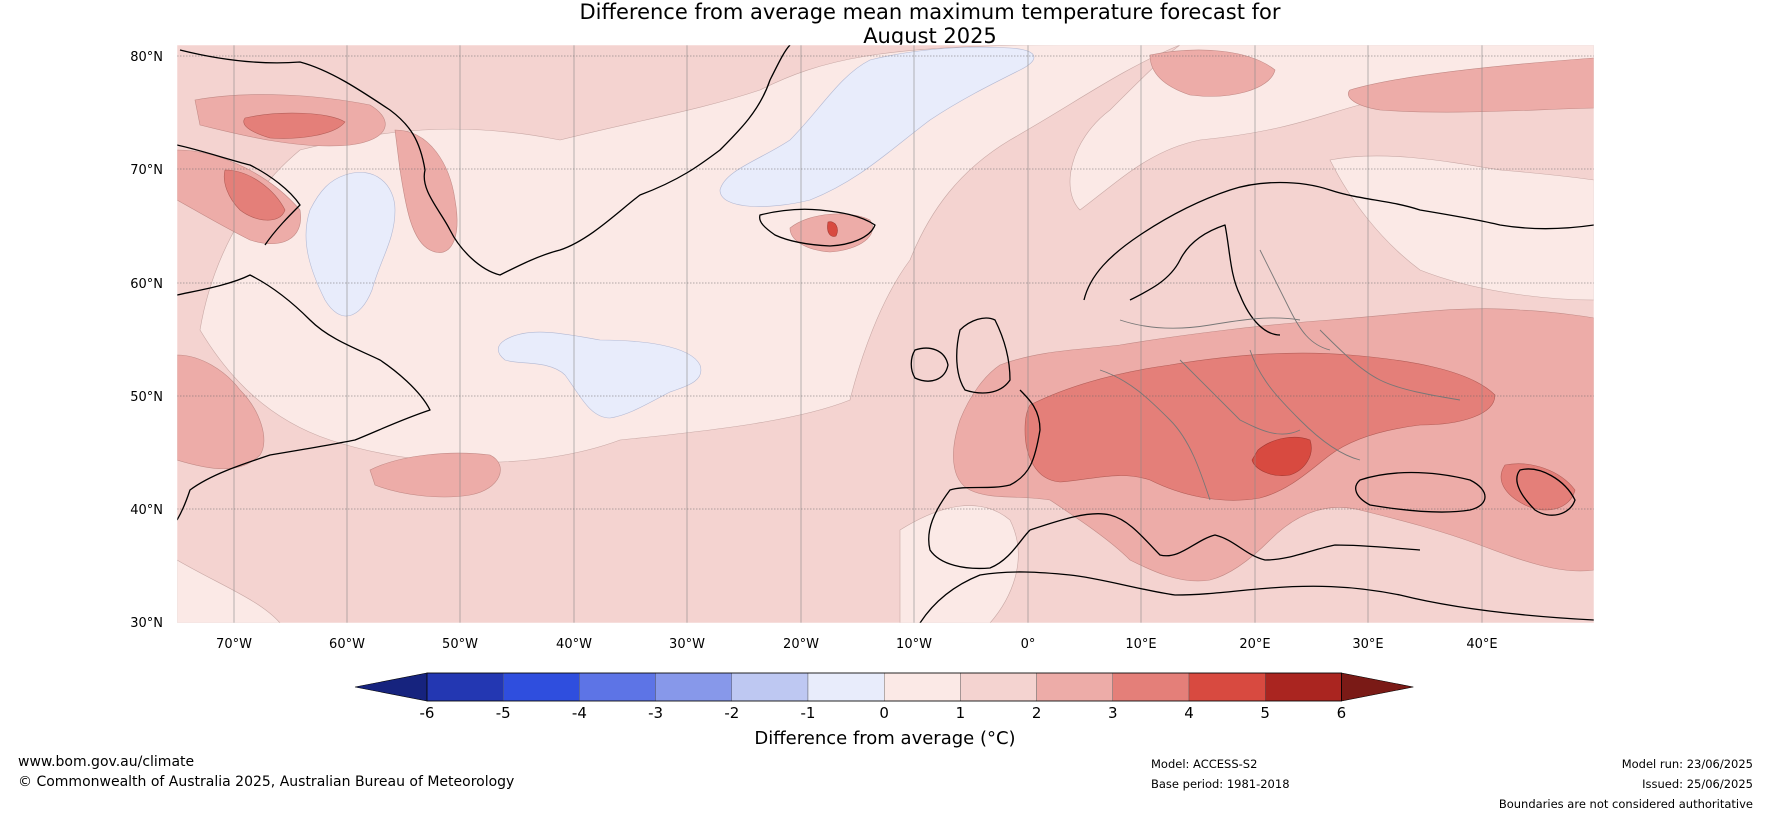  Describe the element at coordinates (254, 195) in the screenshot. I see `anomaly-zone-3-4-canada` at that location.